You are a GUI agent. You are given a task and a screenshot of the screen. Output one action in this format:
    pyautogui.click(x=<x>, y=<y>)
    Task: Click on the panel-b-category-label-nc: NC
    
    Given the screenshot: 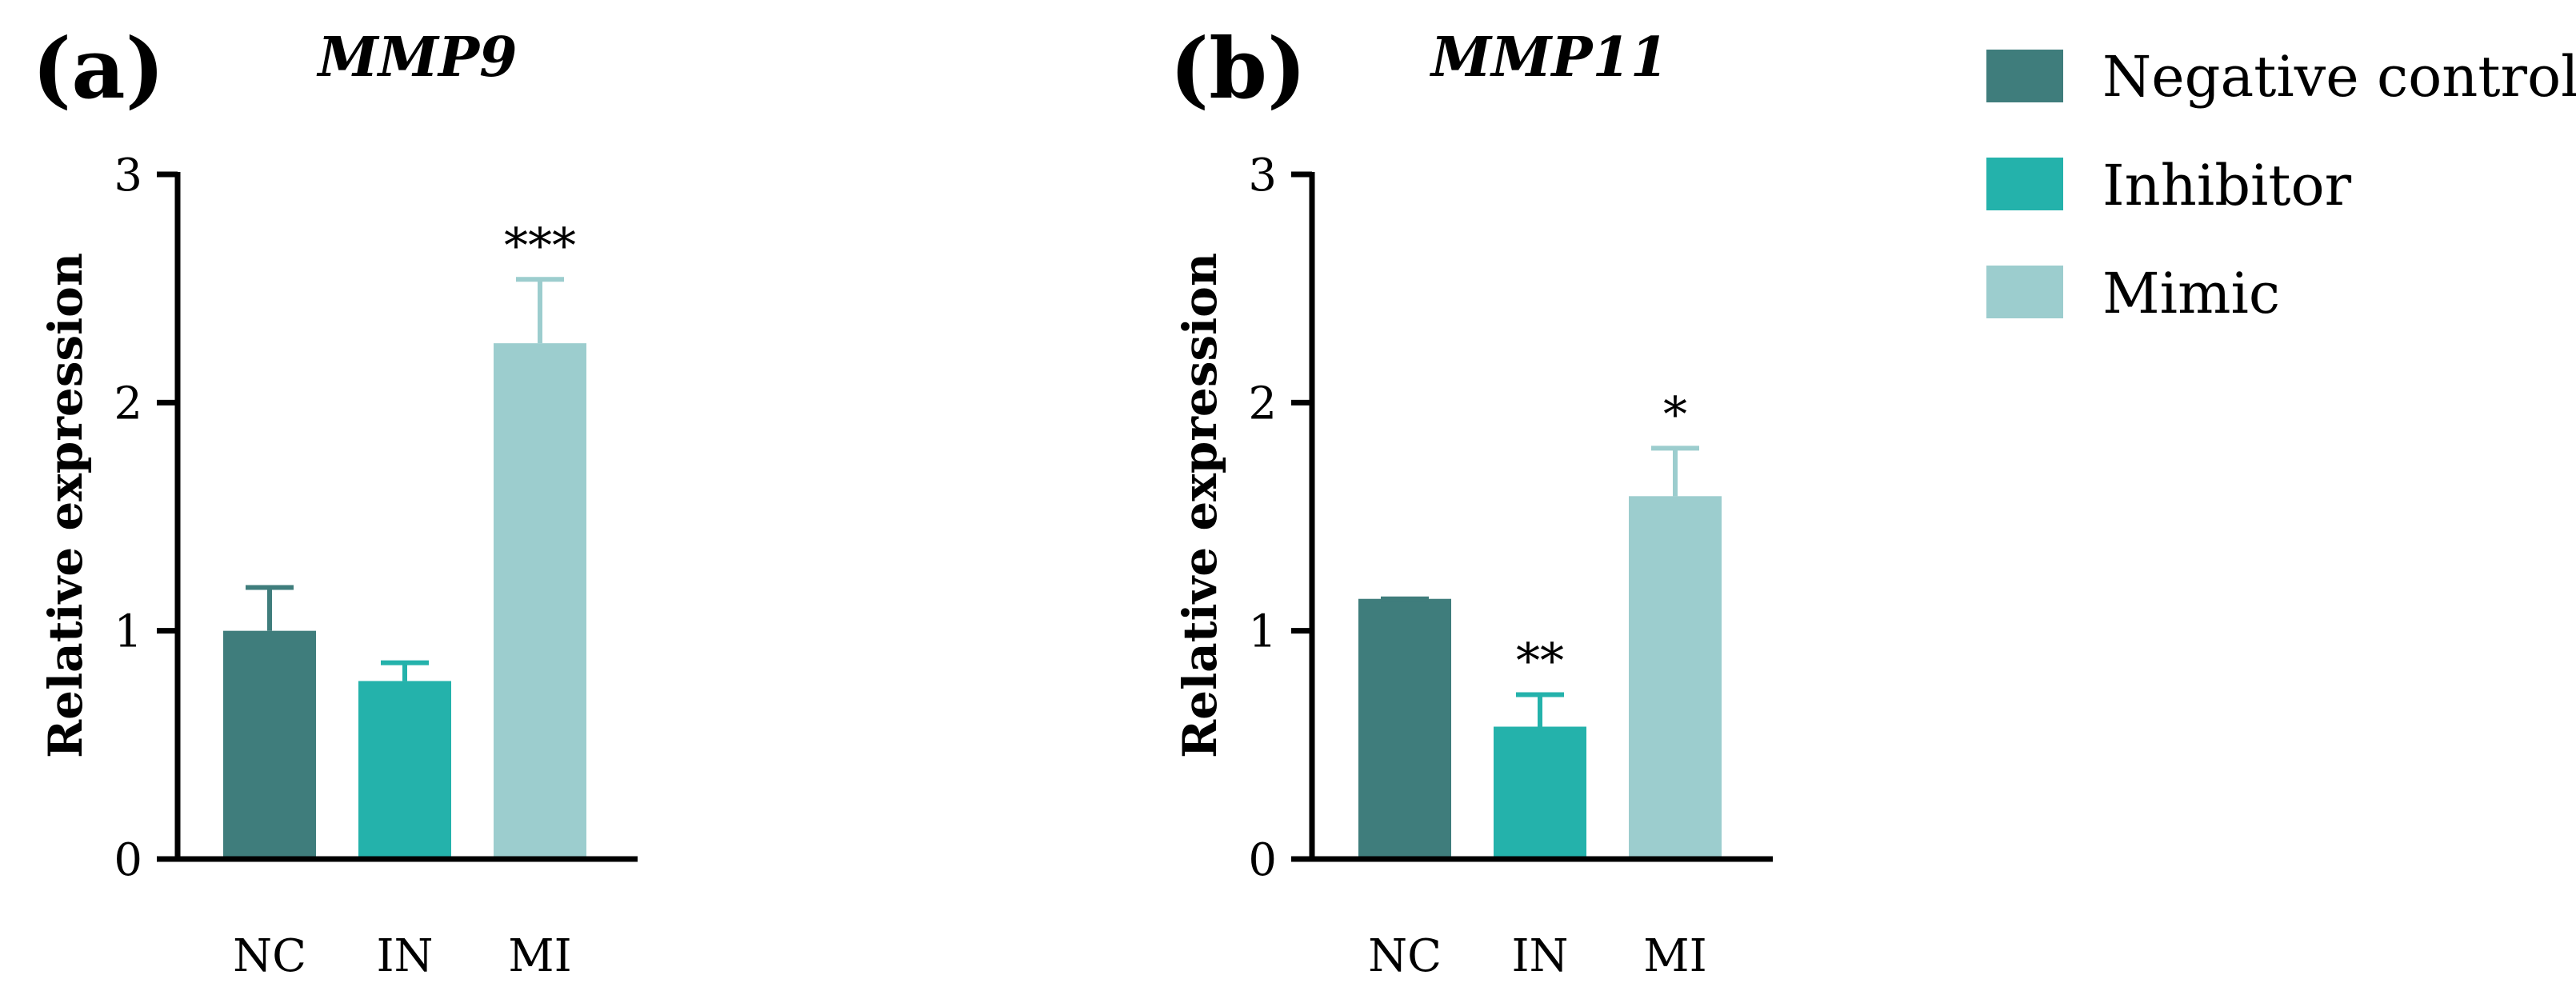 What is the action you would take?
    pyautogui.click(x=1405, y=956)
    